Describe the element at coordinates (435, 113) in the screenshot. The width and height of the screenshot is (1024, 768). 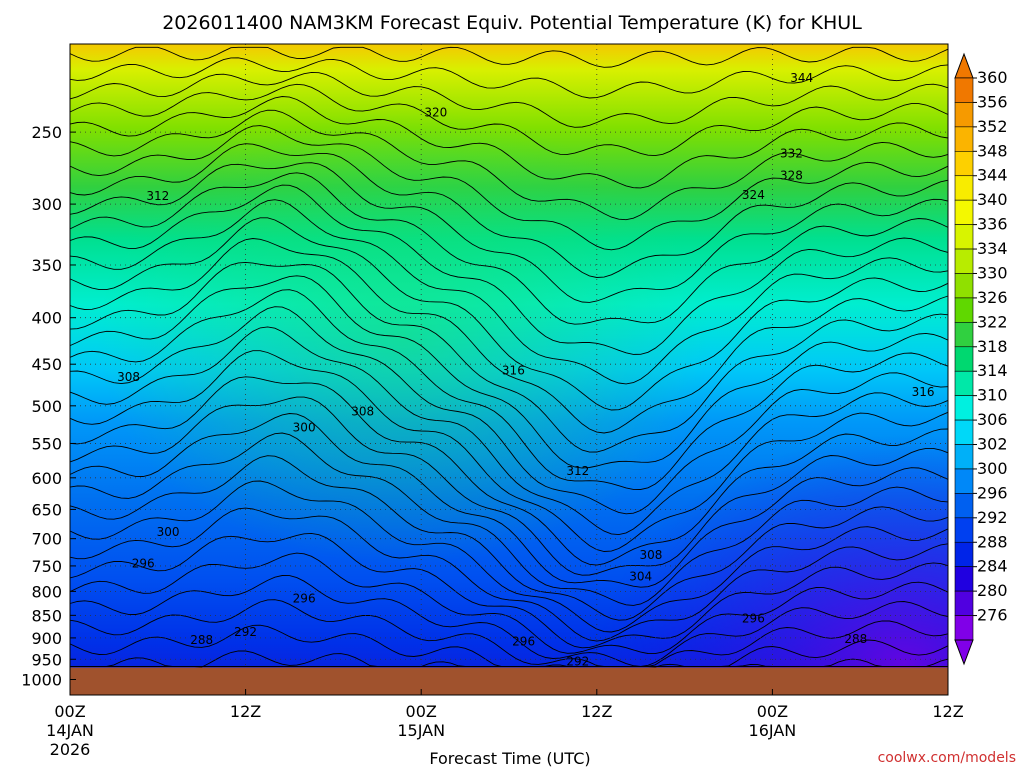
I see `contour-label: 320` at that location.